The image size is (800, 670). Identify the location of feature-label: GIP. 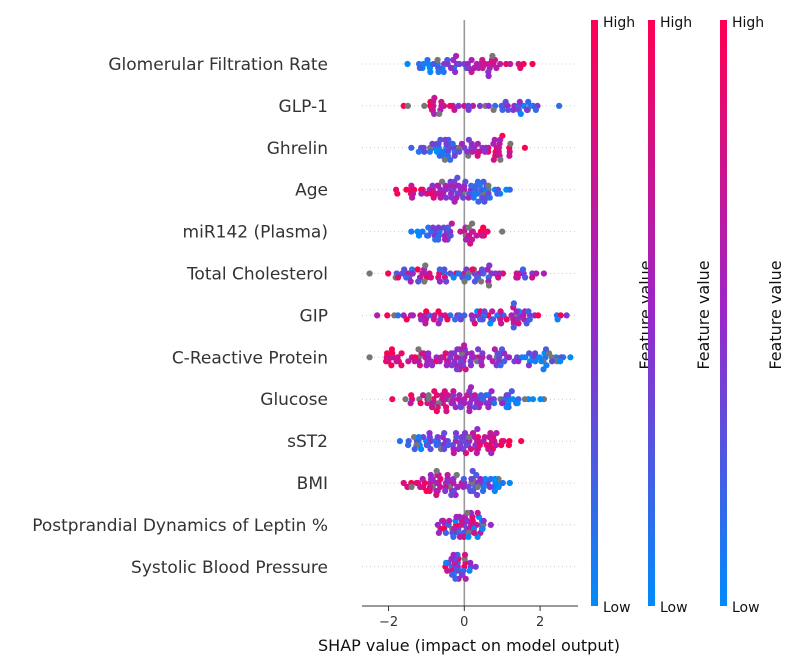
(314, 316).